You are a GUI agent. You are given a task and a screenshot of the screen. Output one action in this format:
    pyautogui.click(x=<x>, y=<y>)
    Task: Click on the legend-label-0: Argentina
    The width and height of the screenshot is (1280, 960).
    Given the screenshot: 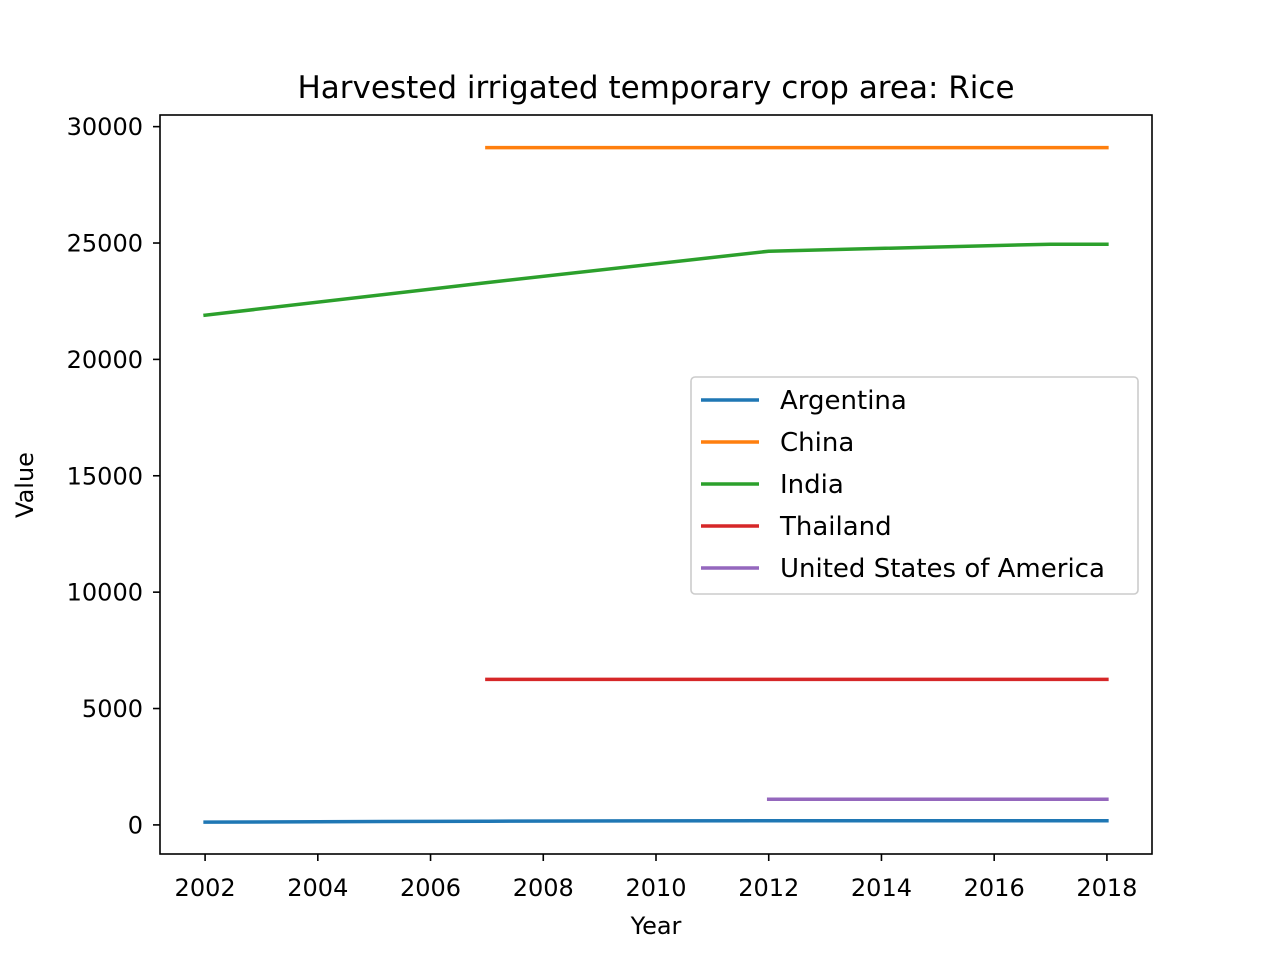 What is the action you would take?
    pyautogui.click(x=843, y=401)
    